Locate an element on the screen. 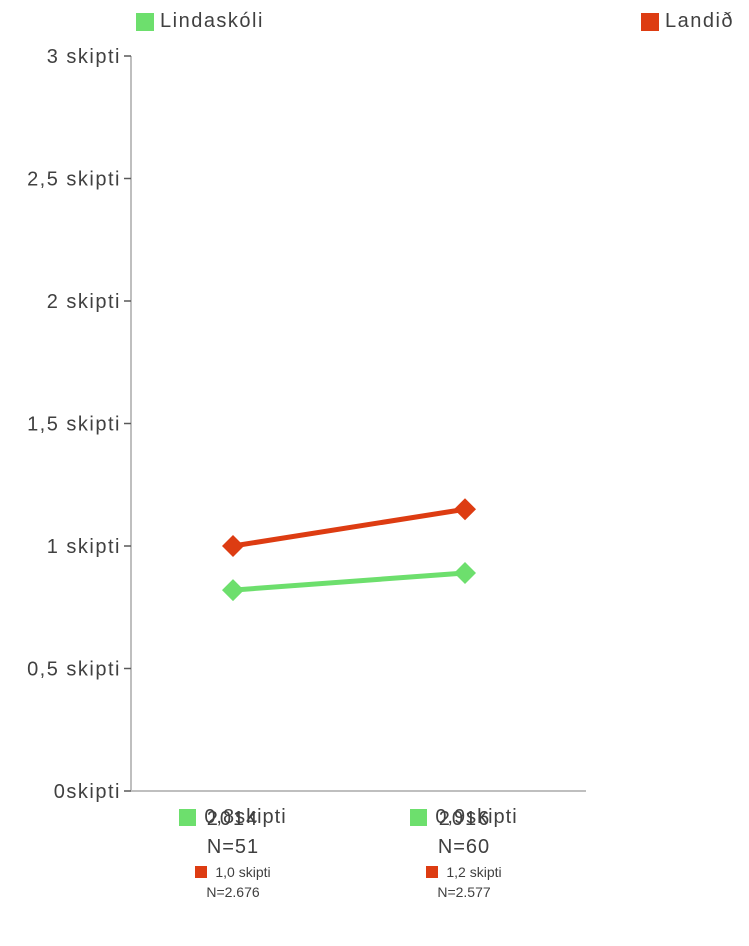  y-tick-label: 3 skipti is located at coordinates (84, 57).